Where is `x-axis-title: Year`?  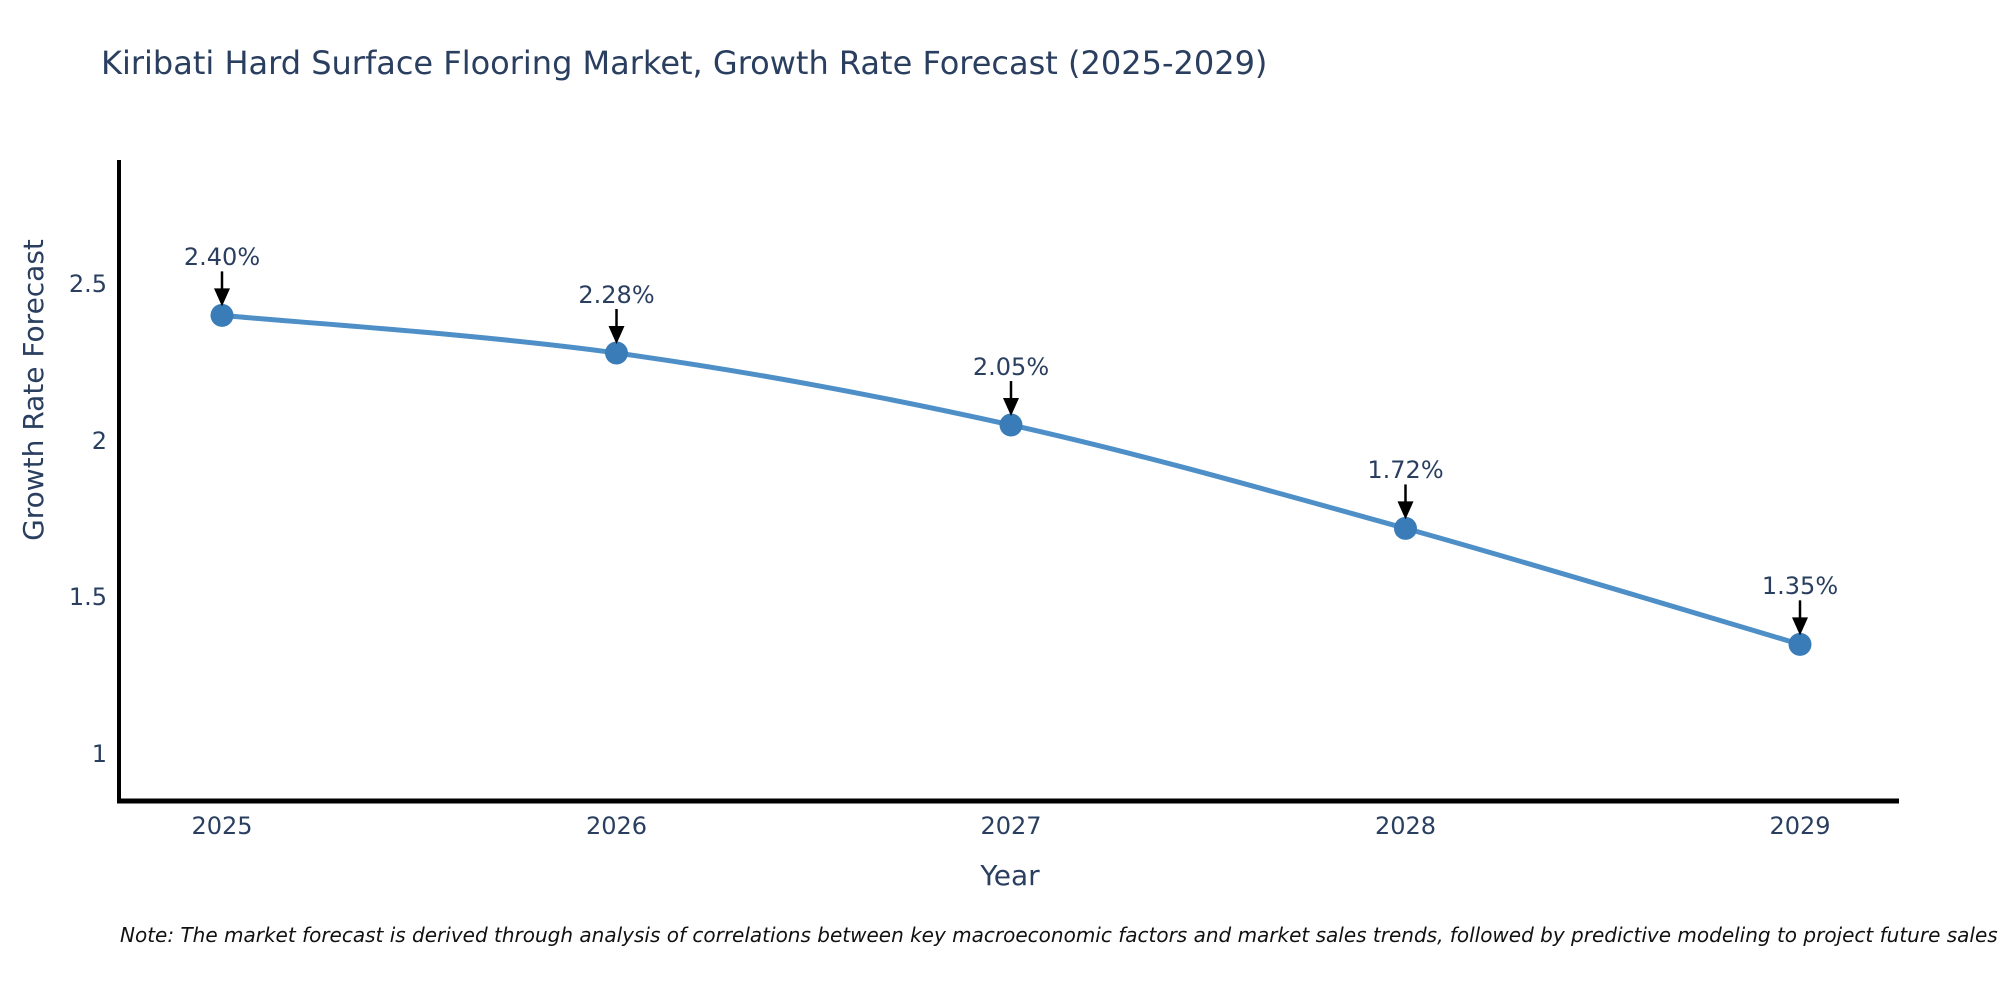
x-axis-title: Year is located at coordinates (1010, 875).